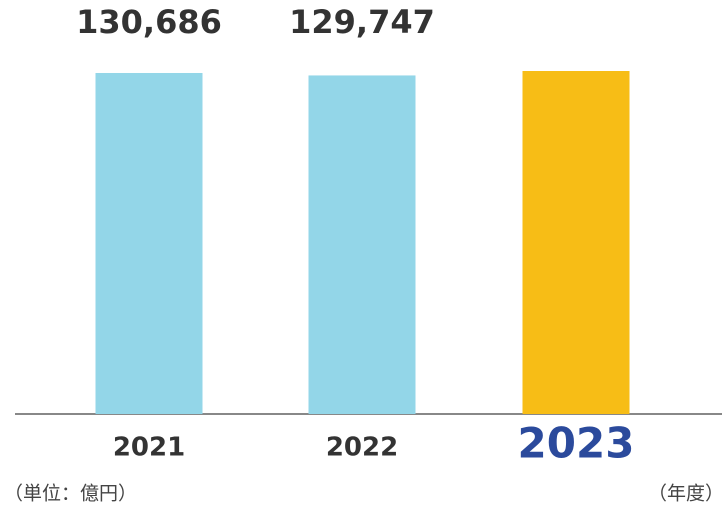  Describe the element at coordinates (686, 494) in the screenshot. I see `x-axis-label: （年度）` at that location.